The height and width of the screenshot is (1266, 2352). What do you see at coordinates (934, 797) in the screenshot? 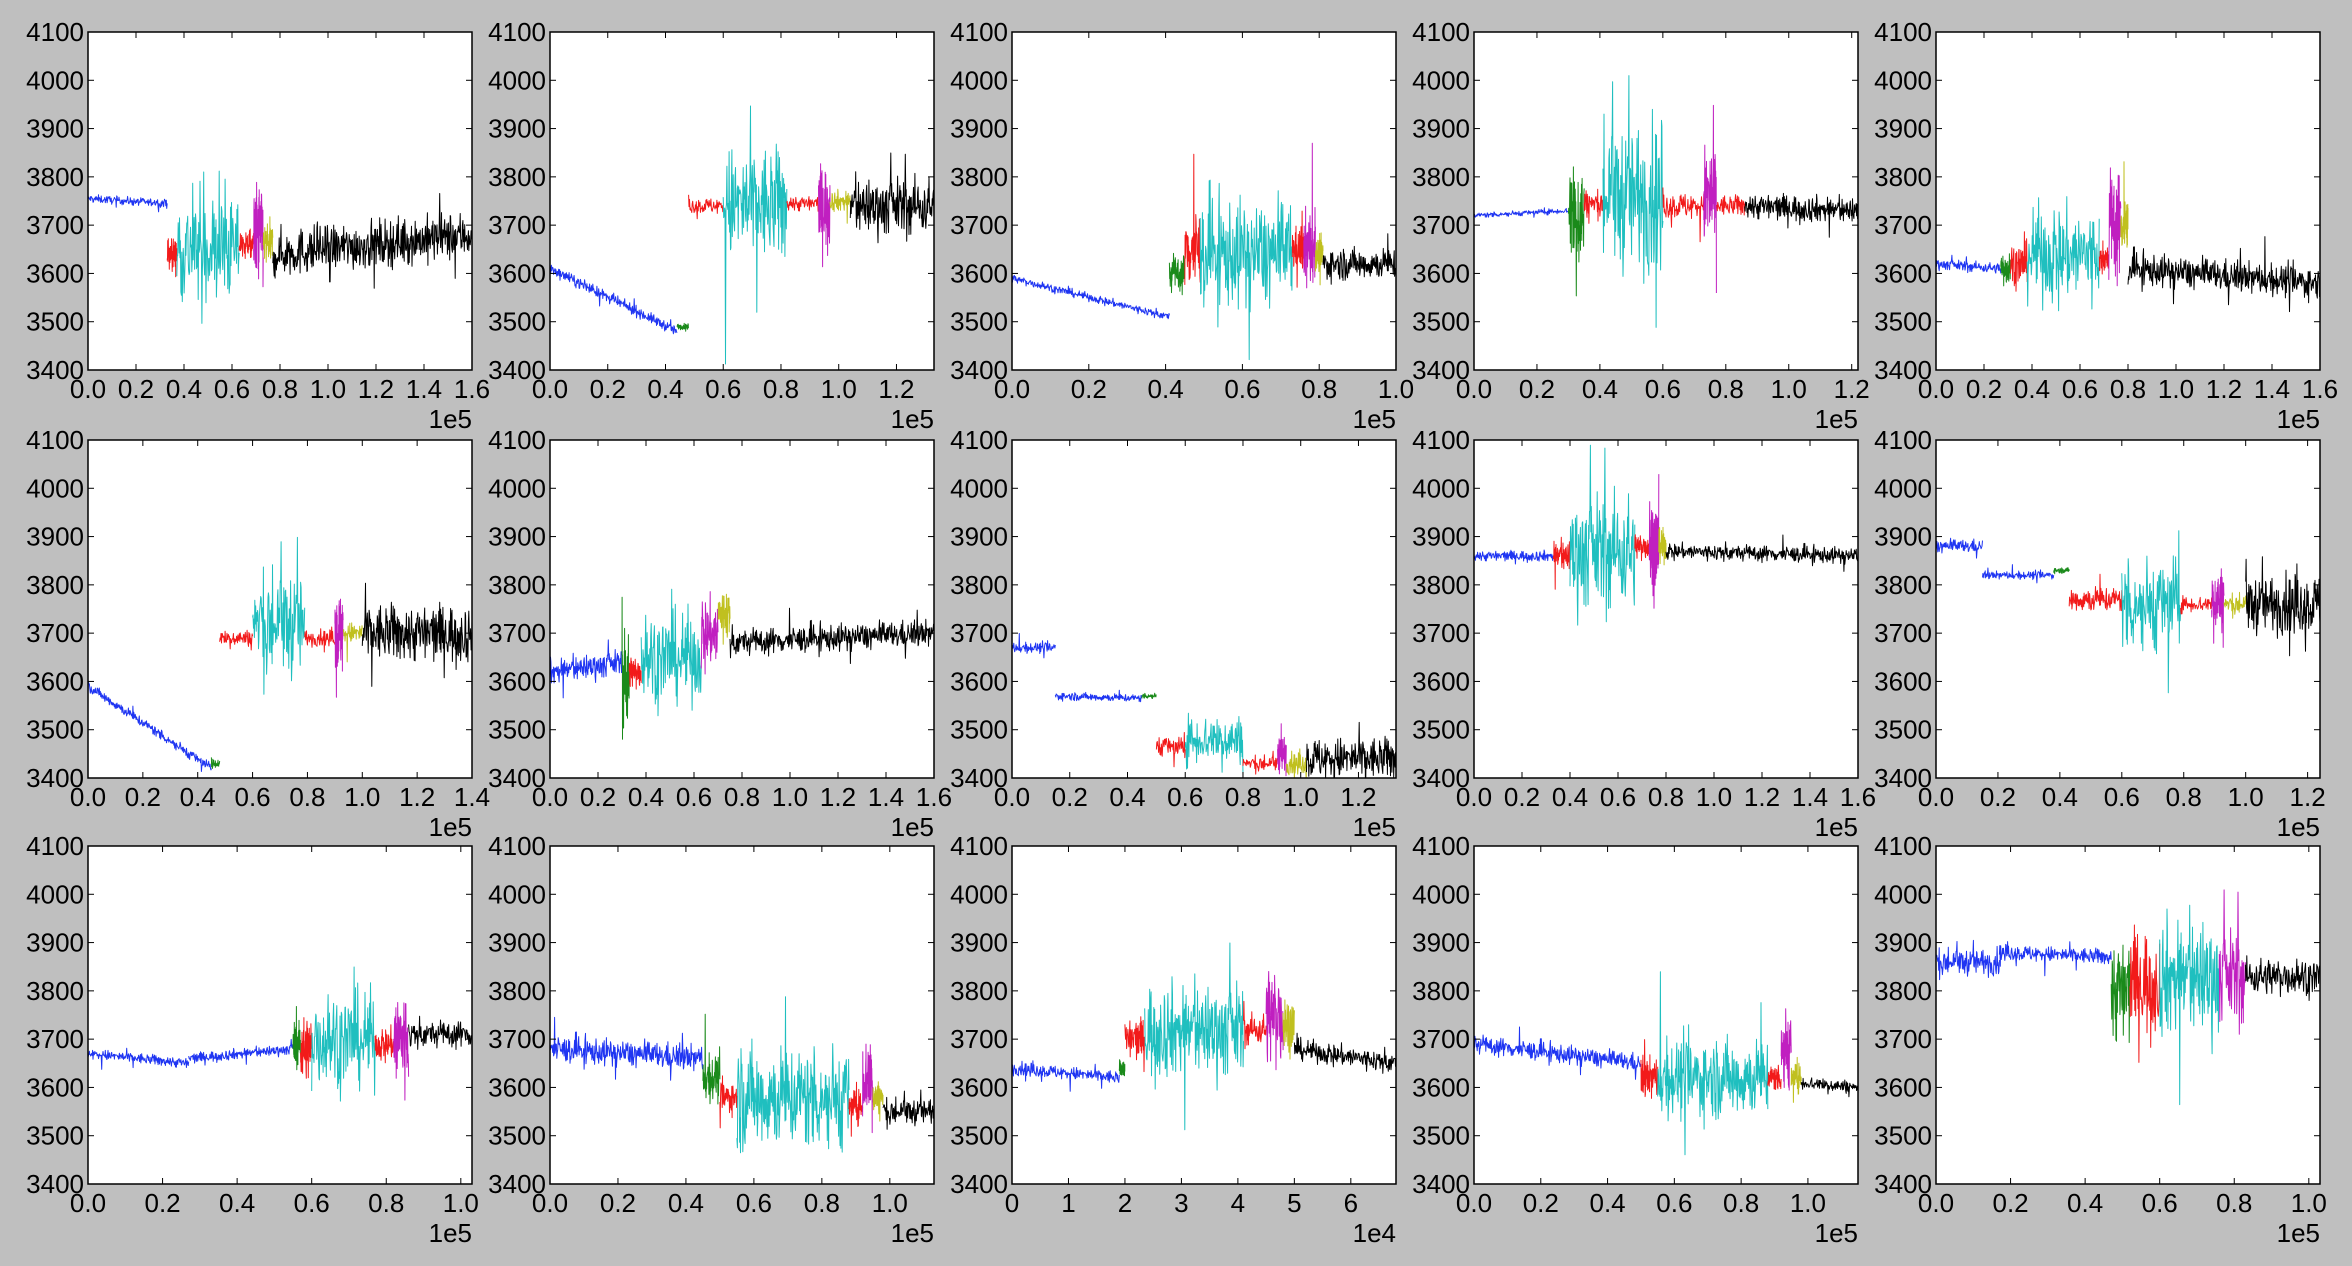
I see `x-tick-label: 1.6` at bounding box center [934, 797].